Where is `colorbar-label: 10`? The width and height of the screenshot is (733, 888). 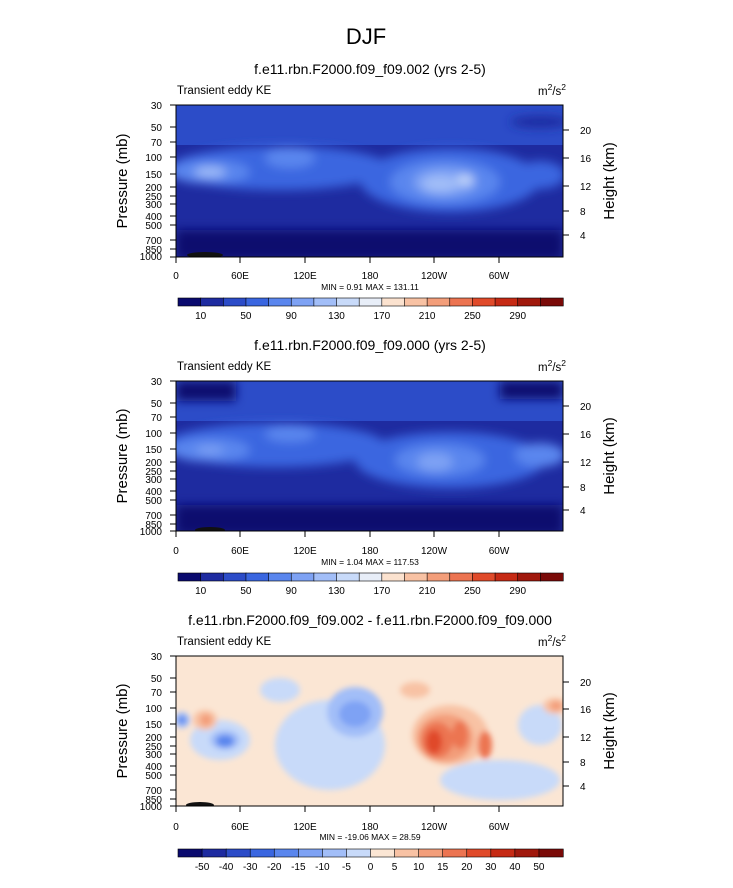 colorbar-label: 10 is located at coordinates (201, 316).